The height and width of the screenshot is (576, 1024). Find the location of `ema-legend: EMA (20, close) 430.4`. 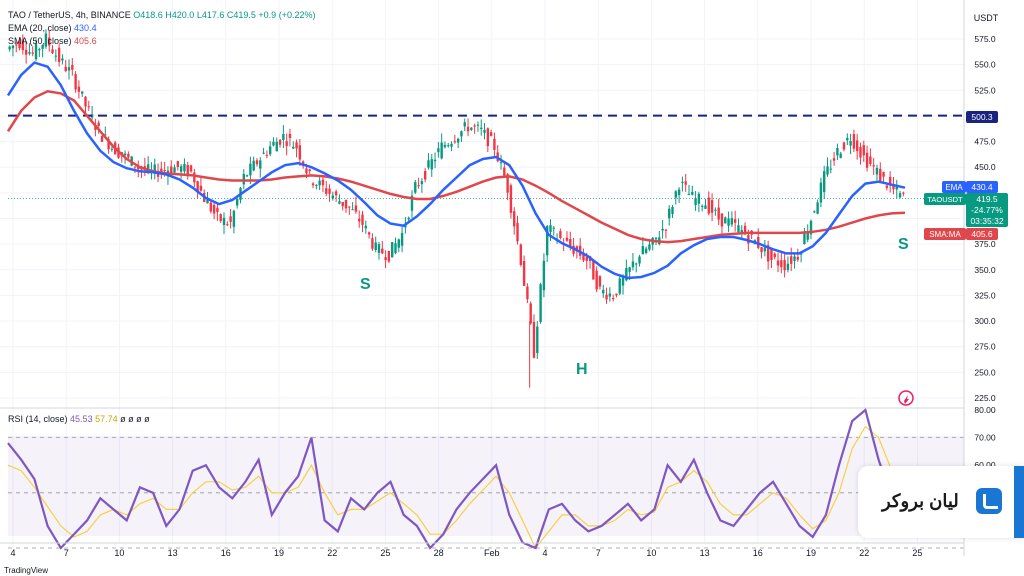

ema-legend: EMA (20, close) 430.4 is located at coordinates (52, 28).